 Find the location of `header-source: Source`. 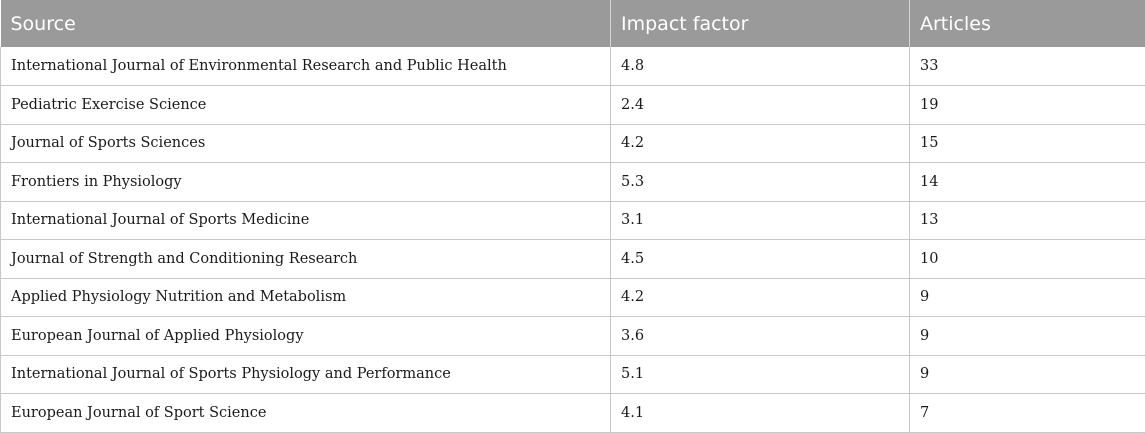

header-source: Source is located at coordinates (305, 23).